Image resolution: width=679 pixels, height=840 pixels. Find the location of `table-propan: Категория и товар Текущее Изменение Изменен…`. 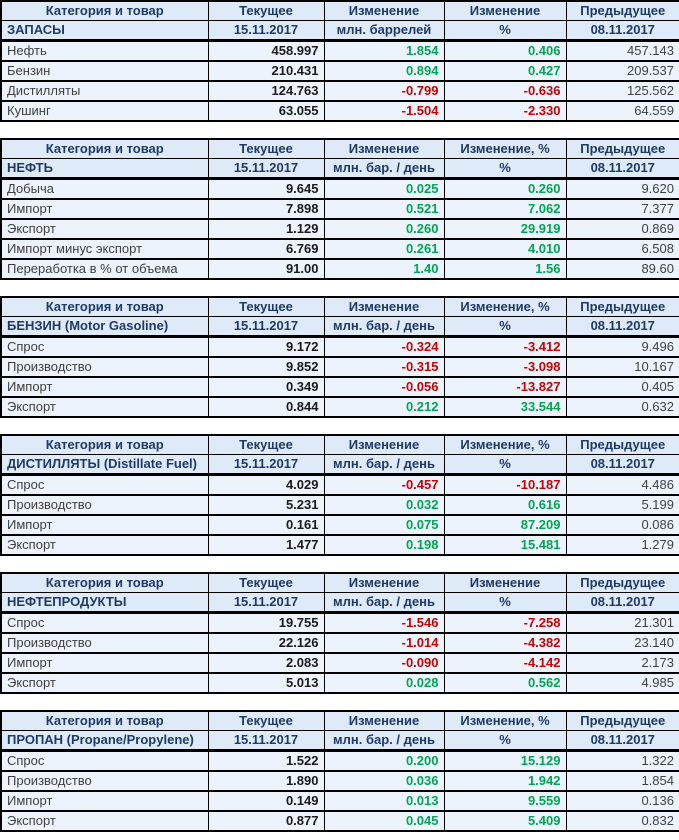

table-propan: Категория и товар Текущее Изменение Изменен… is located at coordinates (339, 771).